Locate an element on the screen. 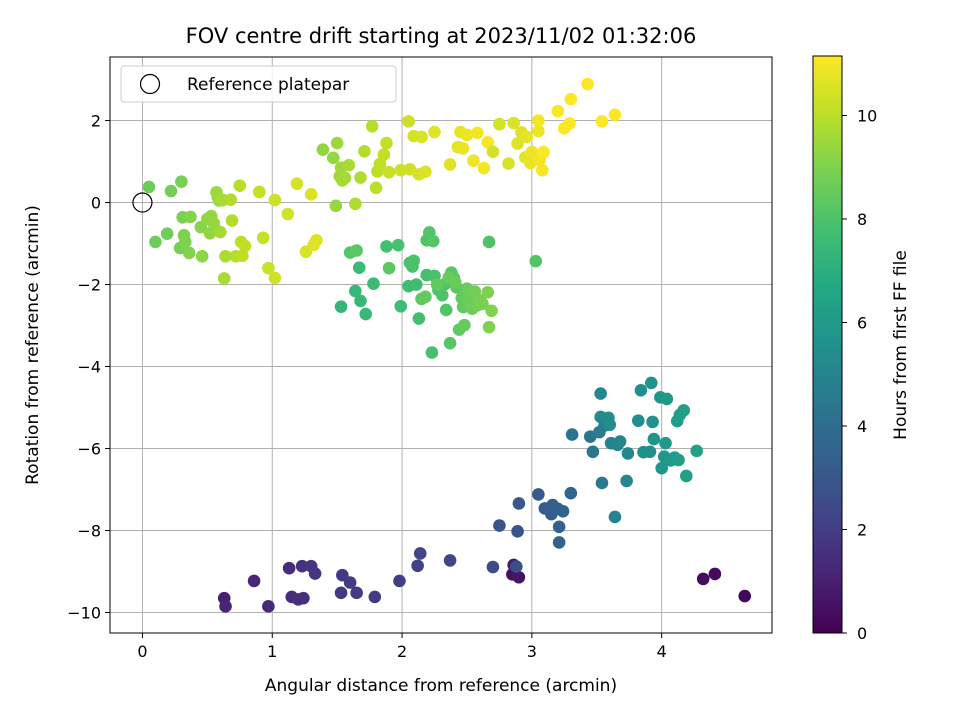 The image size is (960, 720). y-tick-label: −6 is located at coordinates (89, 449).